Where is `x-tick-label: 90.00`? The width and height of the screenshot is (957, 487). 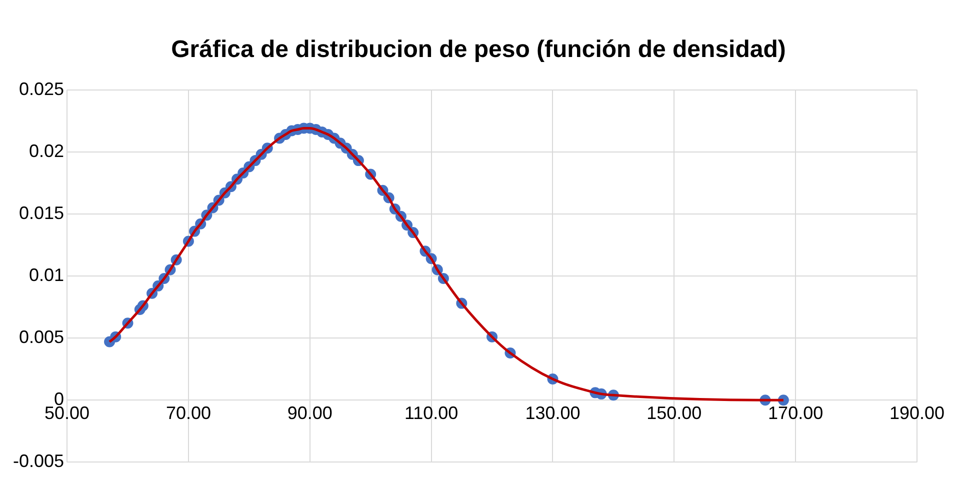
x-tick-label: 90.00 is located at coordinates (309, 412).